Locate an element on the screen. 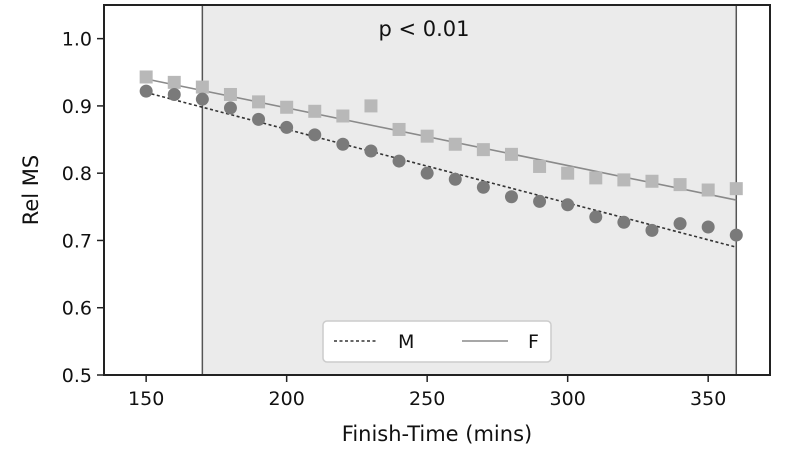 This screenshot has height=450, width=800. y-tick-label-0.6: 0.6 is located at coordinates (77, 309).